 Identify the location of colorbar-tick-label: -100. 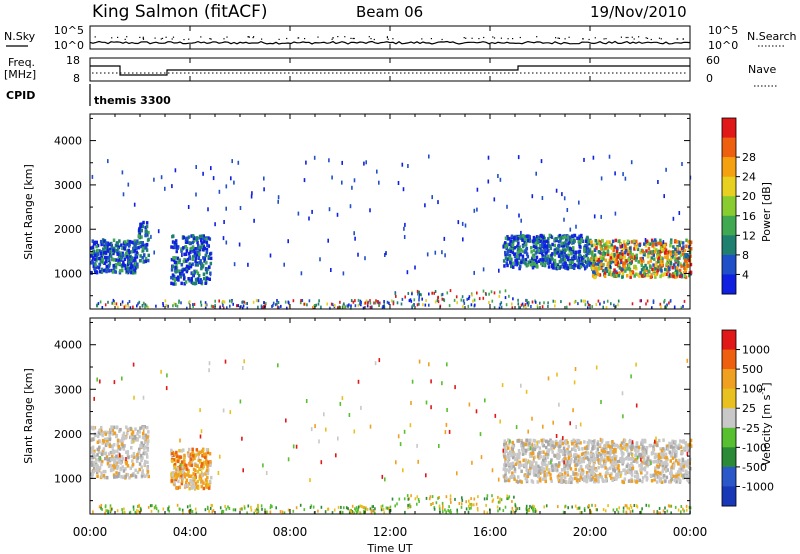
(754, 447).